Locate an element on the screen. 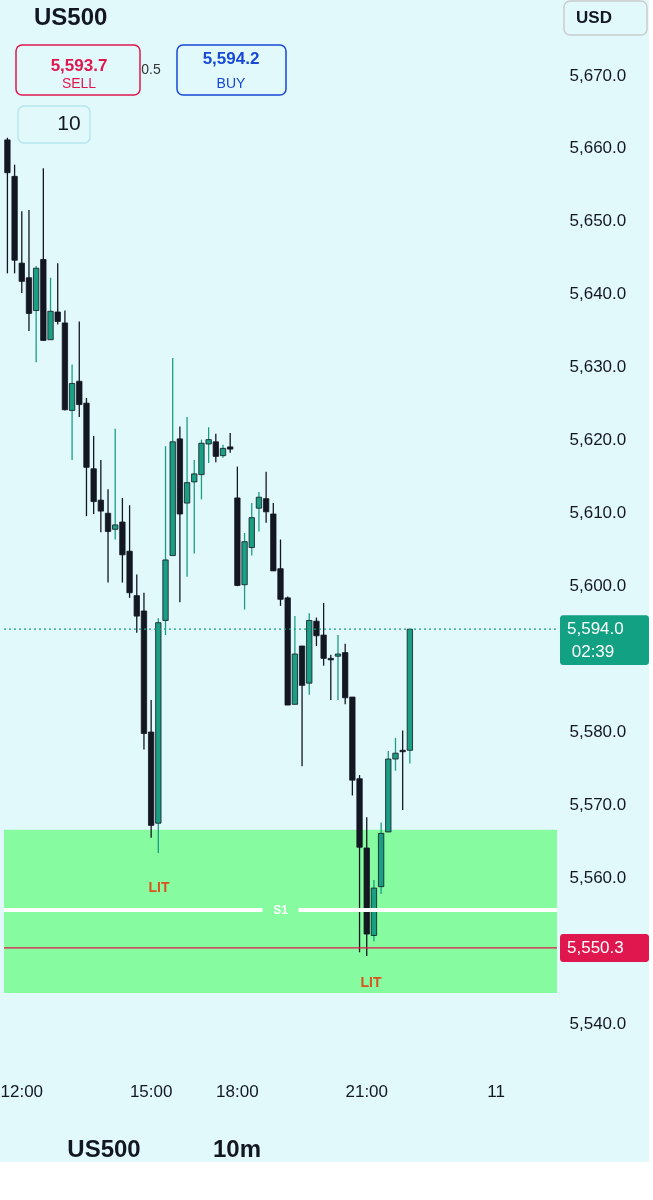  annotation: BUY is located at coordinates (231, 83).